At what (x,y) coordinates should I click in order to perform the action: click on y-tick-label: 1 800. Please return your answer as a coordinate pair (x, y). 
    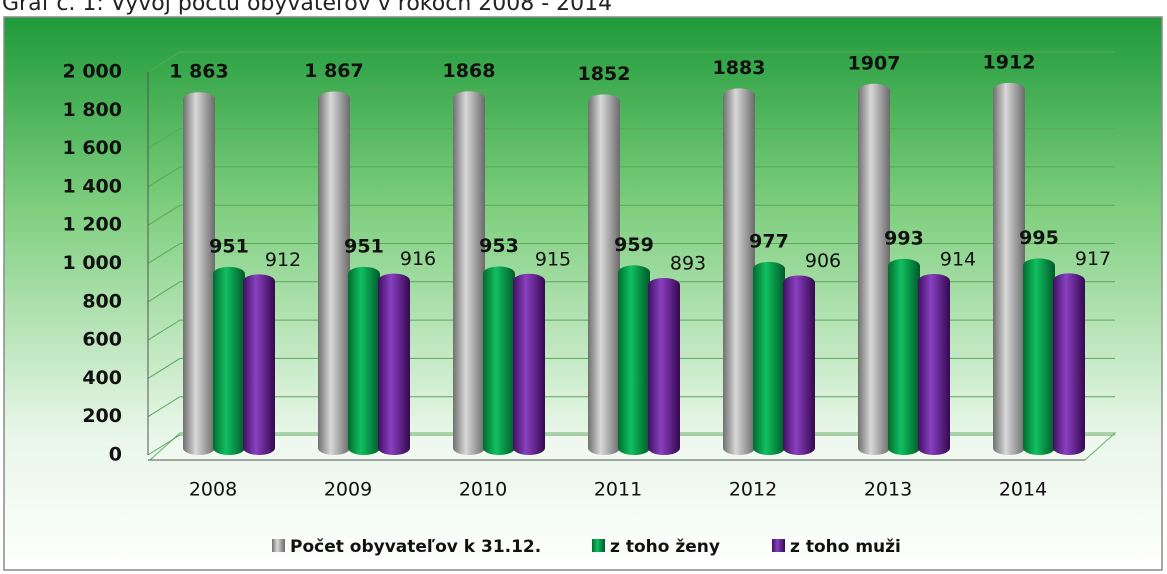
    Looking at the image, I should click on (93, 110).